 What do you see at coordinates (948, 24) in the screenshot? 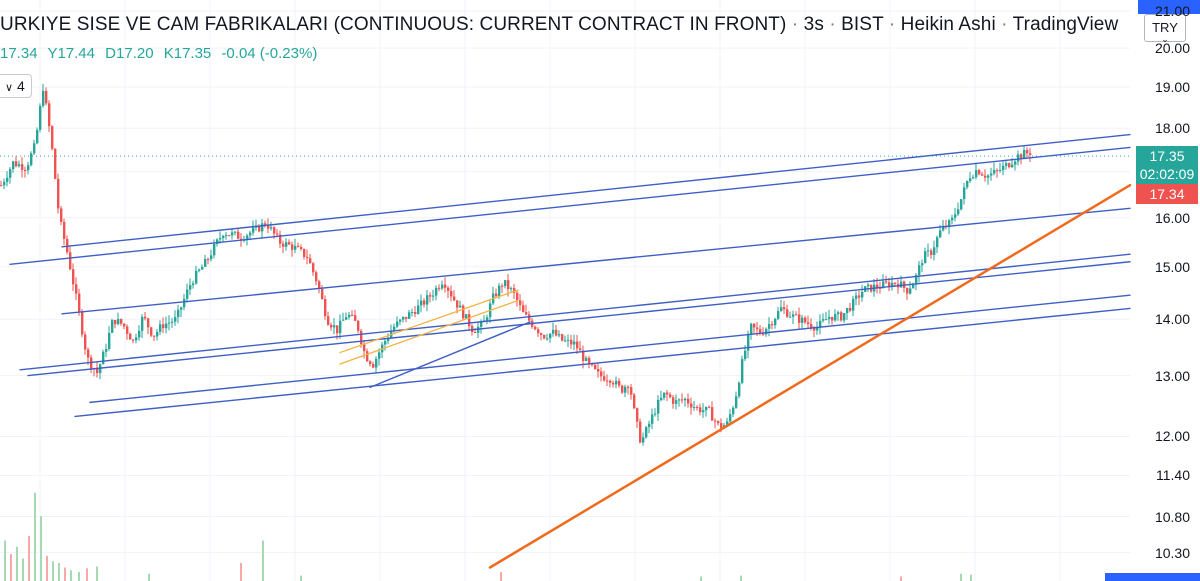
I see `chart-style-label: Heikin Ashi` at bounding box center [948, 24].